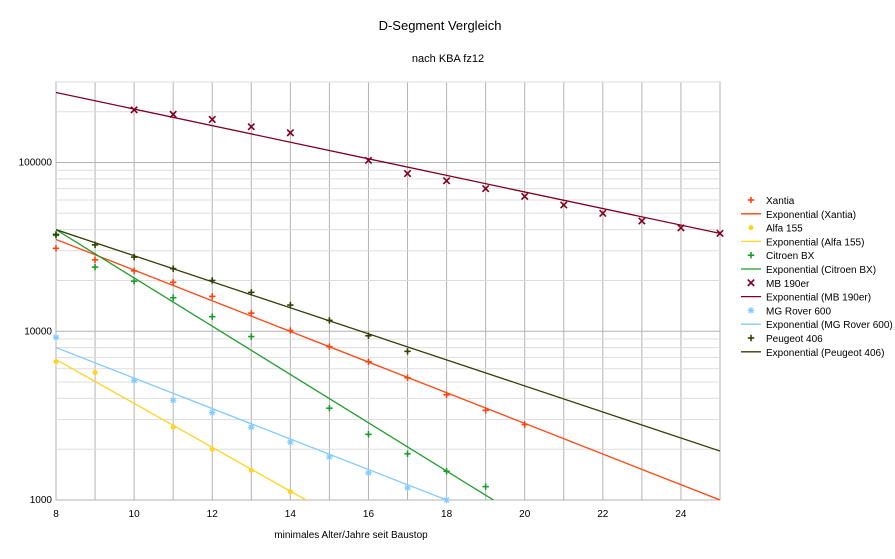 The width and height of the screenshot is (895, 559). I want to click on y-tick-label: 1000, so click(41, 500).